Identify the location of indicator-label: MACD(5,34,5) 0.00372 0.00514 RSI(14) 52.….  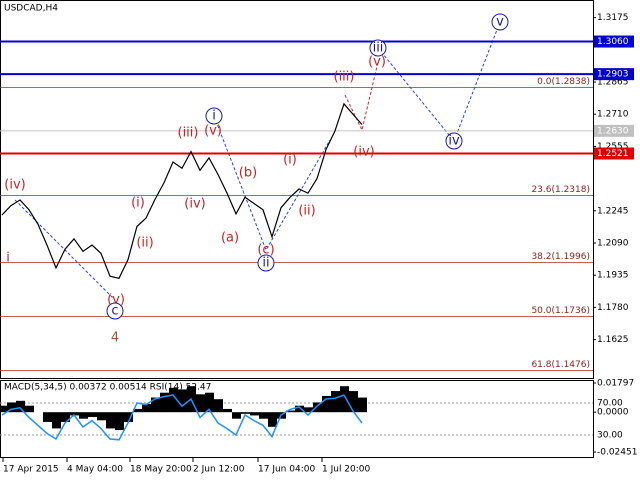
(107, 388).